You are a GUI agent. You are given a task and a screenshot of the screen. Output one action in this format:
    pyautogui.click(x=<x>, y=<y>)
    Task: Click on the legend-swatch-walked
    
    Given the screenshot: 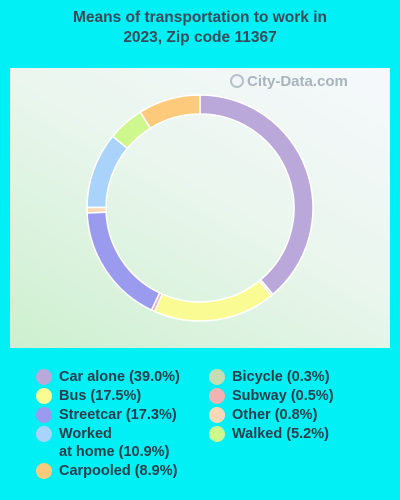 What is the action you would take?
    pyautogui.click(x=217, y=434)
    